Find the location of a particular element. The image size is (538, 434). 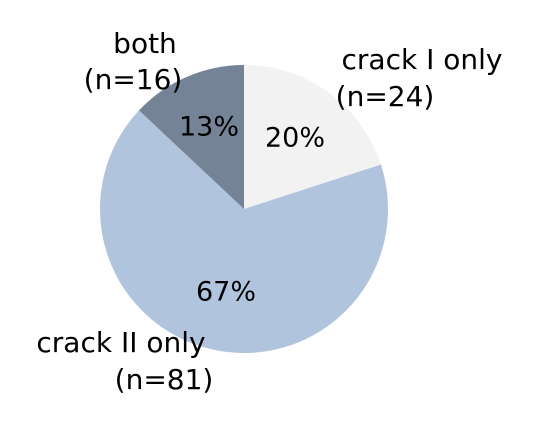

slice-count-crack-ii: (n=81) is located at coordinates (164, 379).